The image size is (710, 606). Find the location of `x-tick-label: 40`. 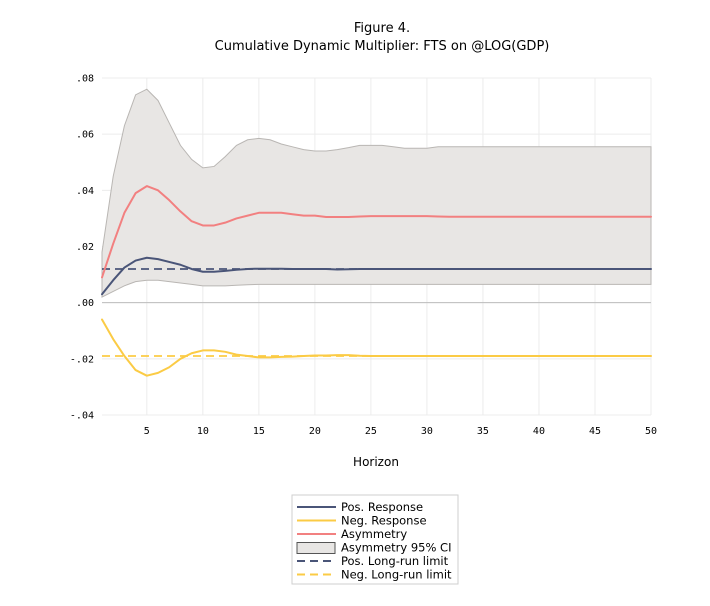

x-tick-label: 40 is located at coordinates (539, 431).